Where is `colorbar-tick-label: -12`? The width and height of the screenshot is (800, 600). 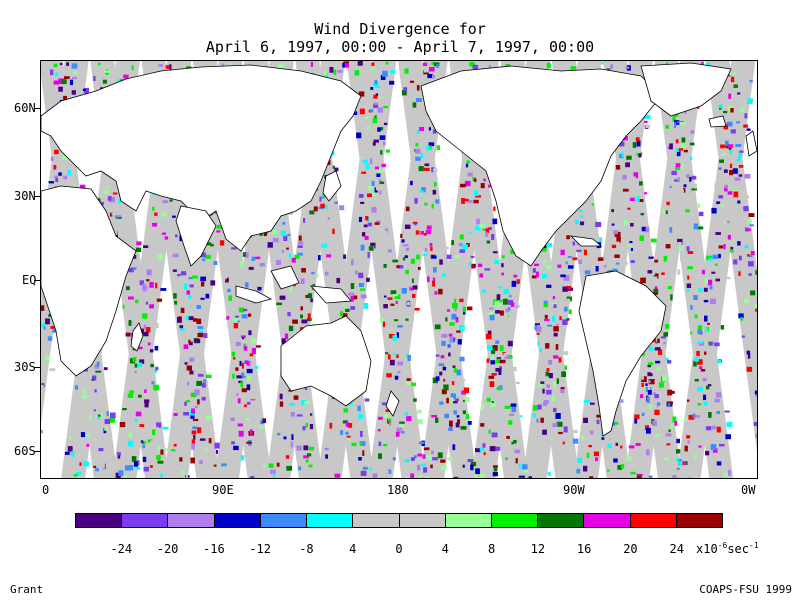 colorbar-tick-label: -12 is located at coordinates (260, 549).